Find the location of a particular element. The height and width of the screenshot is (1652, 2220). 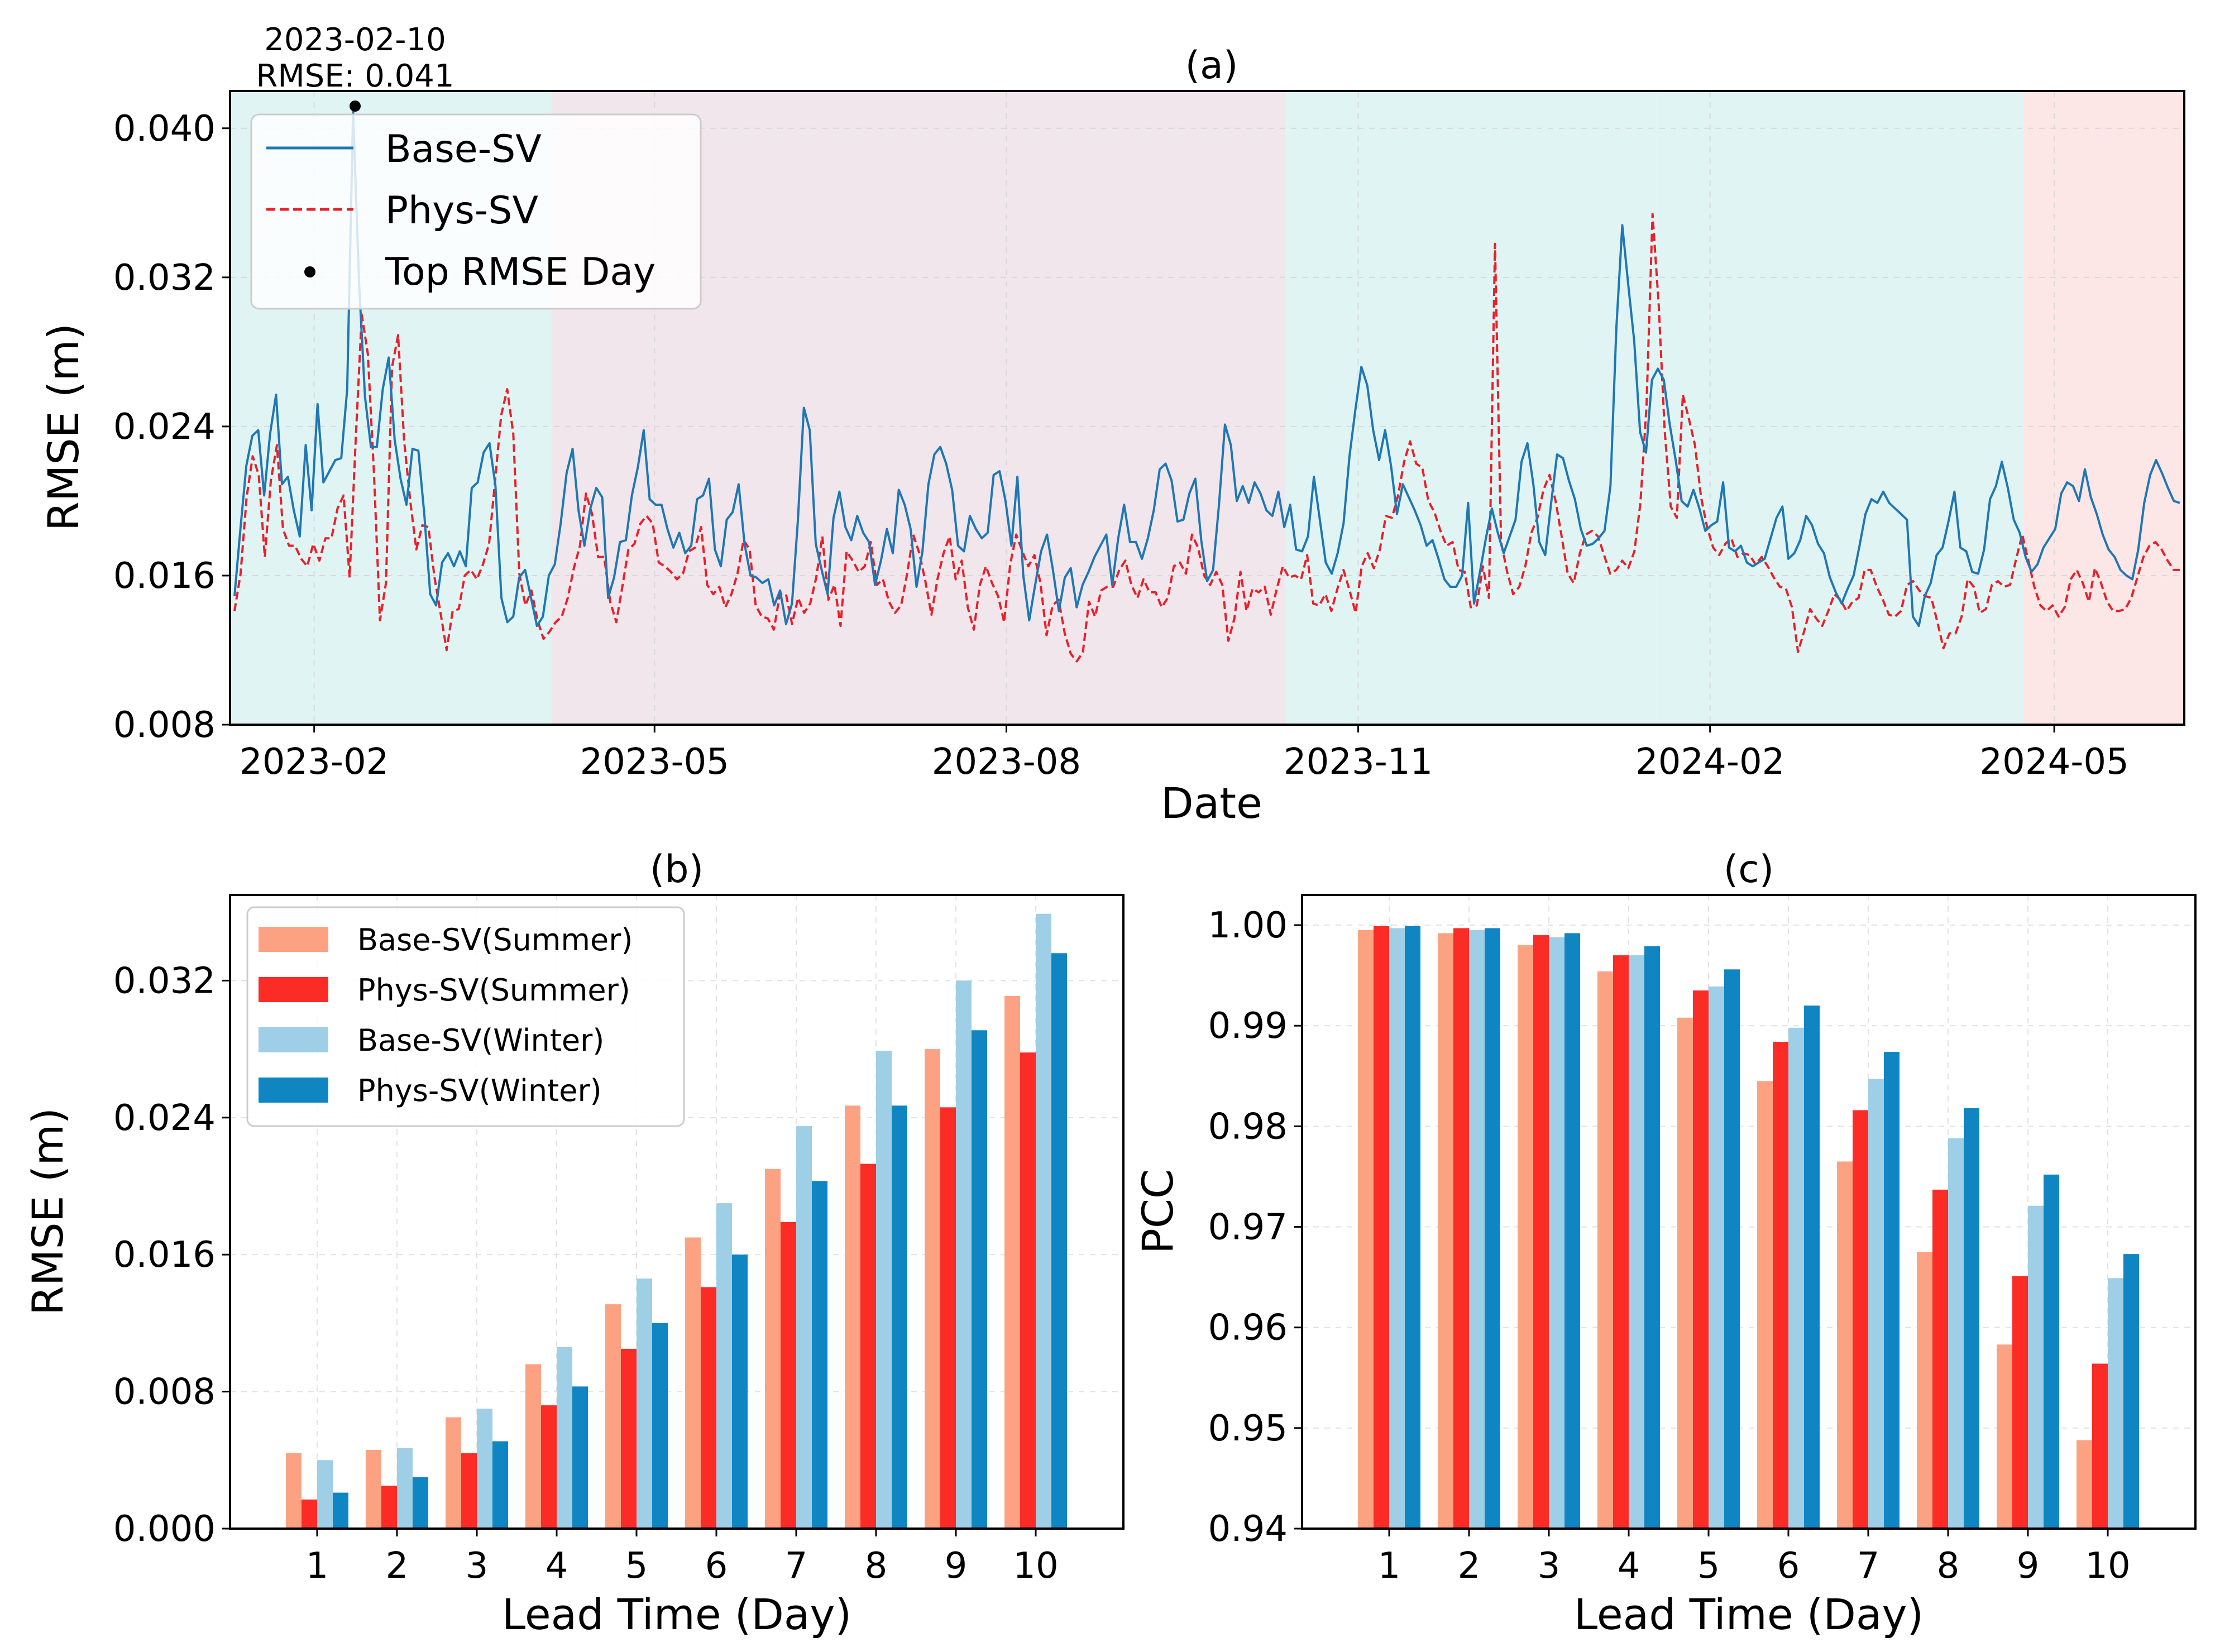

panel-c-title: (c) is located at coordinates (1749, 869).